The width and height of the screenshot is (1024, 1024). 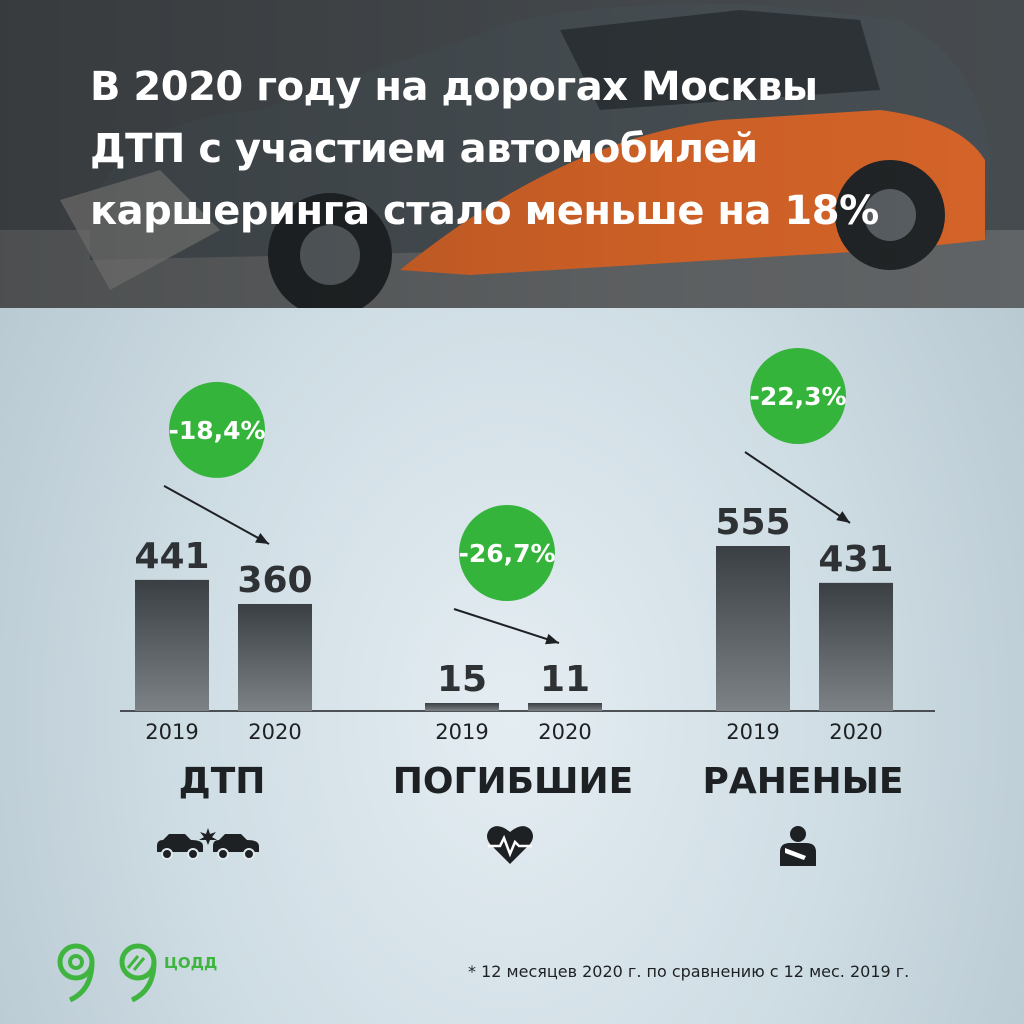 What do you see at coordinates (513, 781) in the screenshot?
I see `category-label: ПОГИБШИЕ` at bounding box center [513, 781].